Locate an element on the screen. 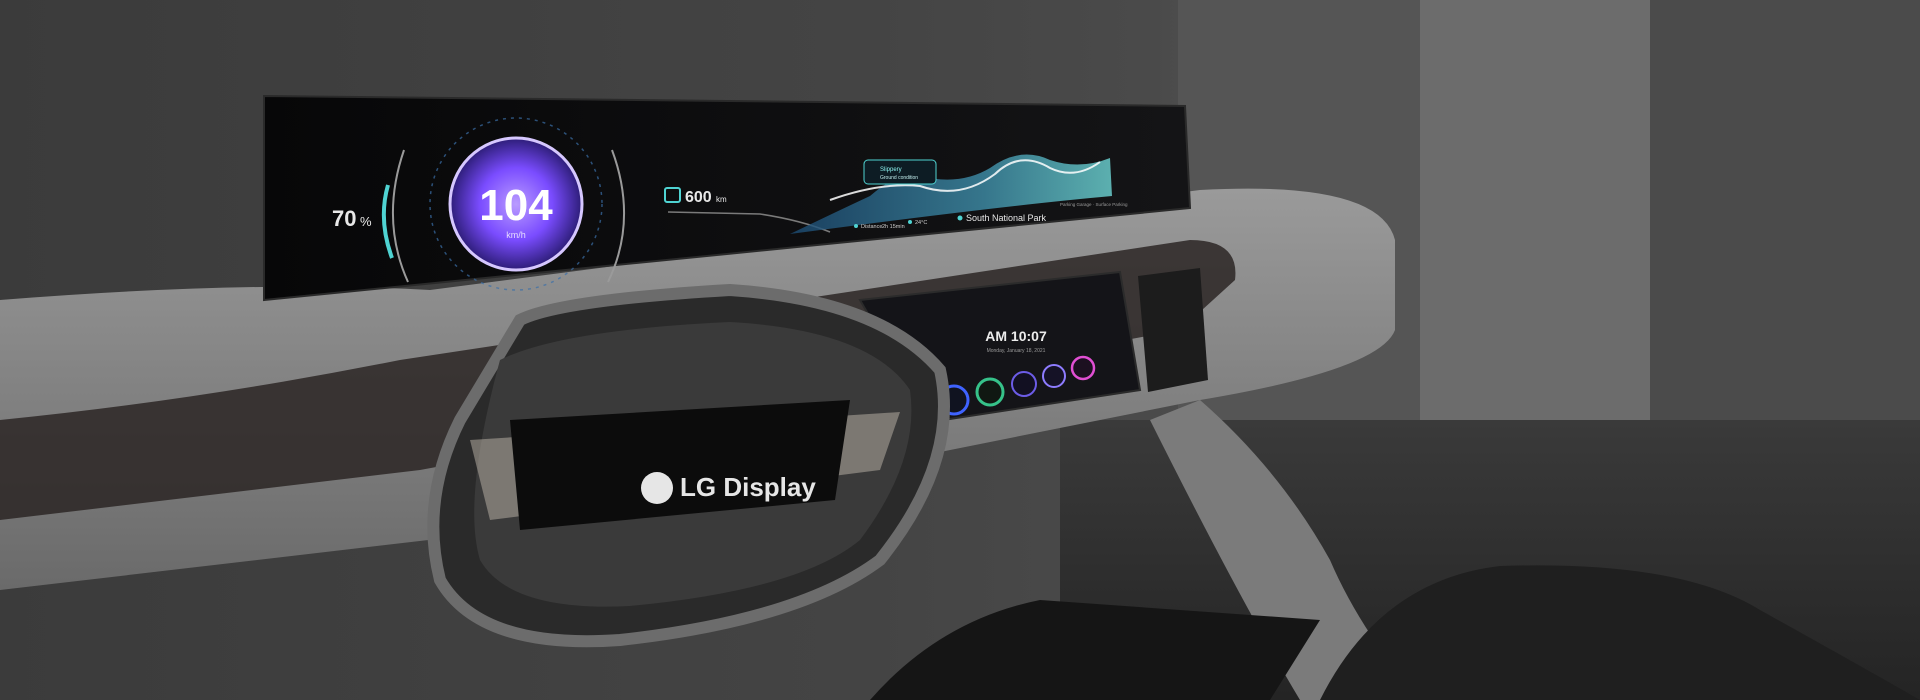 The height and width of the screenshot is (700, 1920). steering-hub-screen is located at coordinates (680, 465).